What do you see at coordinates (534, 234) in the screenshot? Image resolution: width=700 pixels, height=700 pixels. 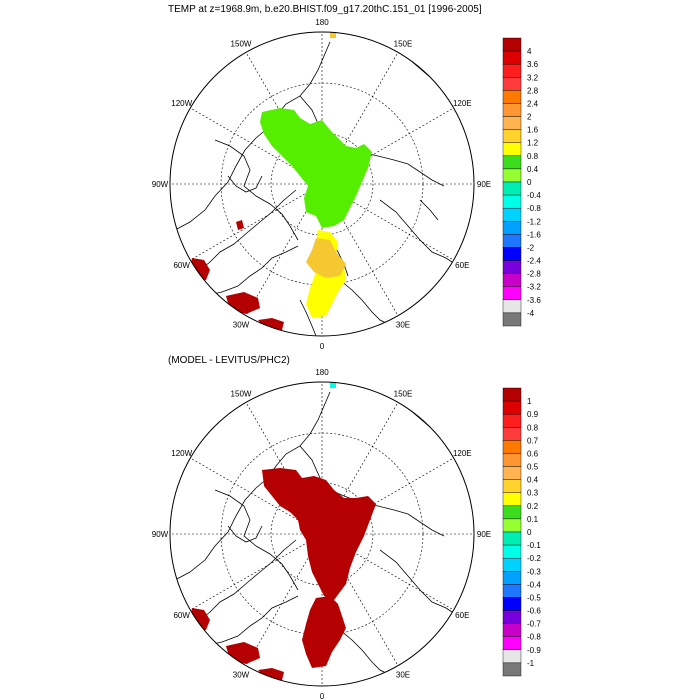 I see `colorbar-label: -1.6` at bounding box center [534, 234].